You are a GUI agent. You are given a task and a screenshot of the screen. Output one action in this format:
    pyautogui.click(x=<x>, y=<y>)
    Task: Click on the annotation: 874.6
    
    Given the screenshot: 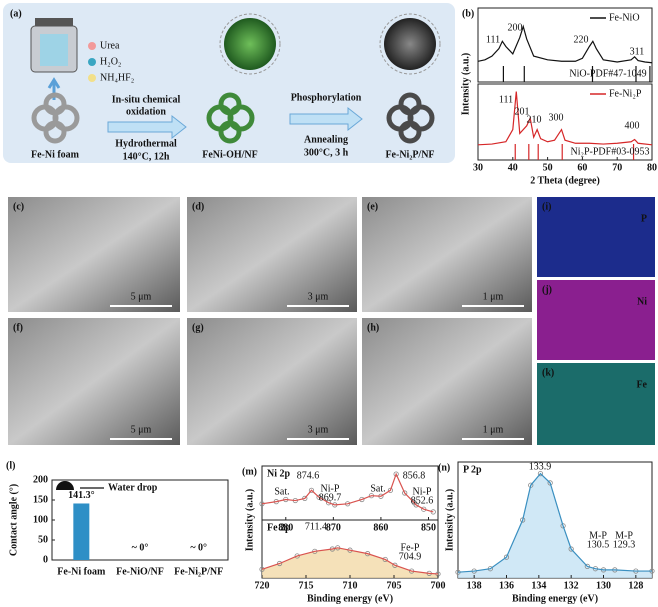 What is the action you would take?
    pyautogui.click(x=308, y=475)
    